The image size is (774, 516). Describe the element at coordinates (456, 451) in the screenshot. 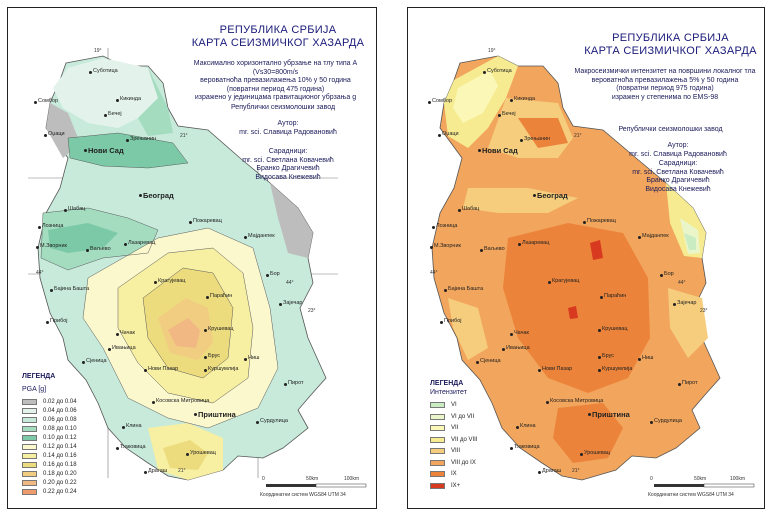

I see `legend-label: VIII` at that location.